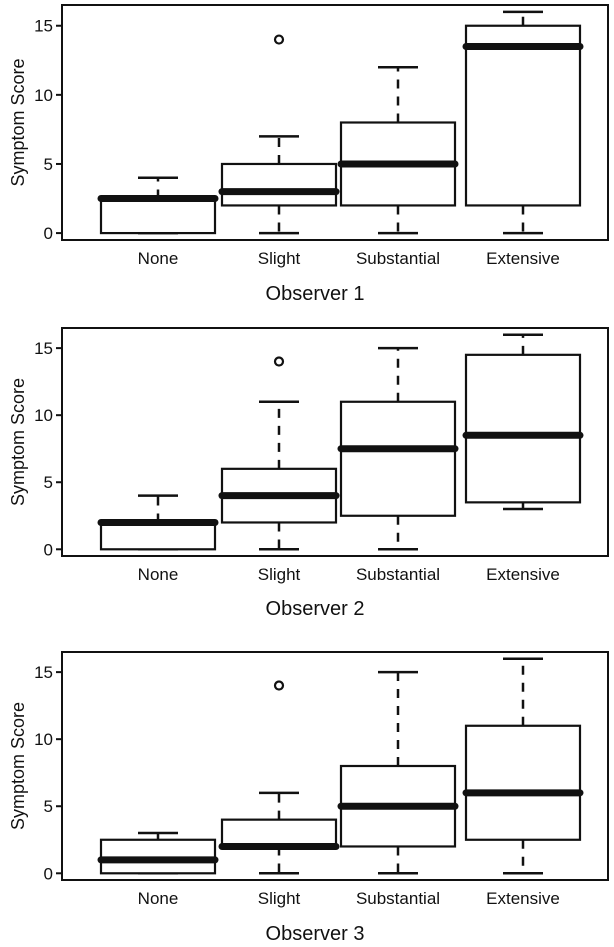 The height and width of the screenshot is (947, 614). Describe the element at coordinates (315, 294) in the screenshot. I see `x-axis-title: Observer 1` at that location.